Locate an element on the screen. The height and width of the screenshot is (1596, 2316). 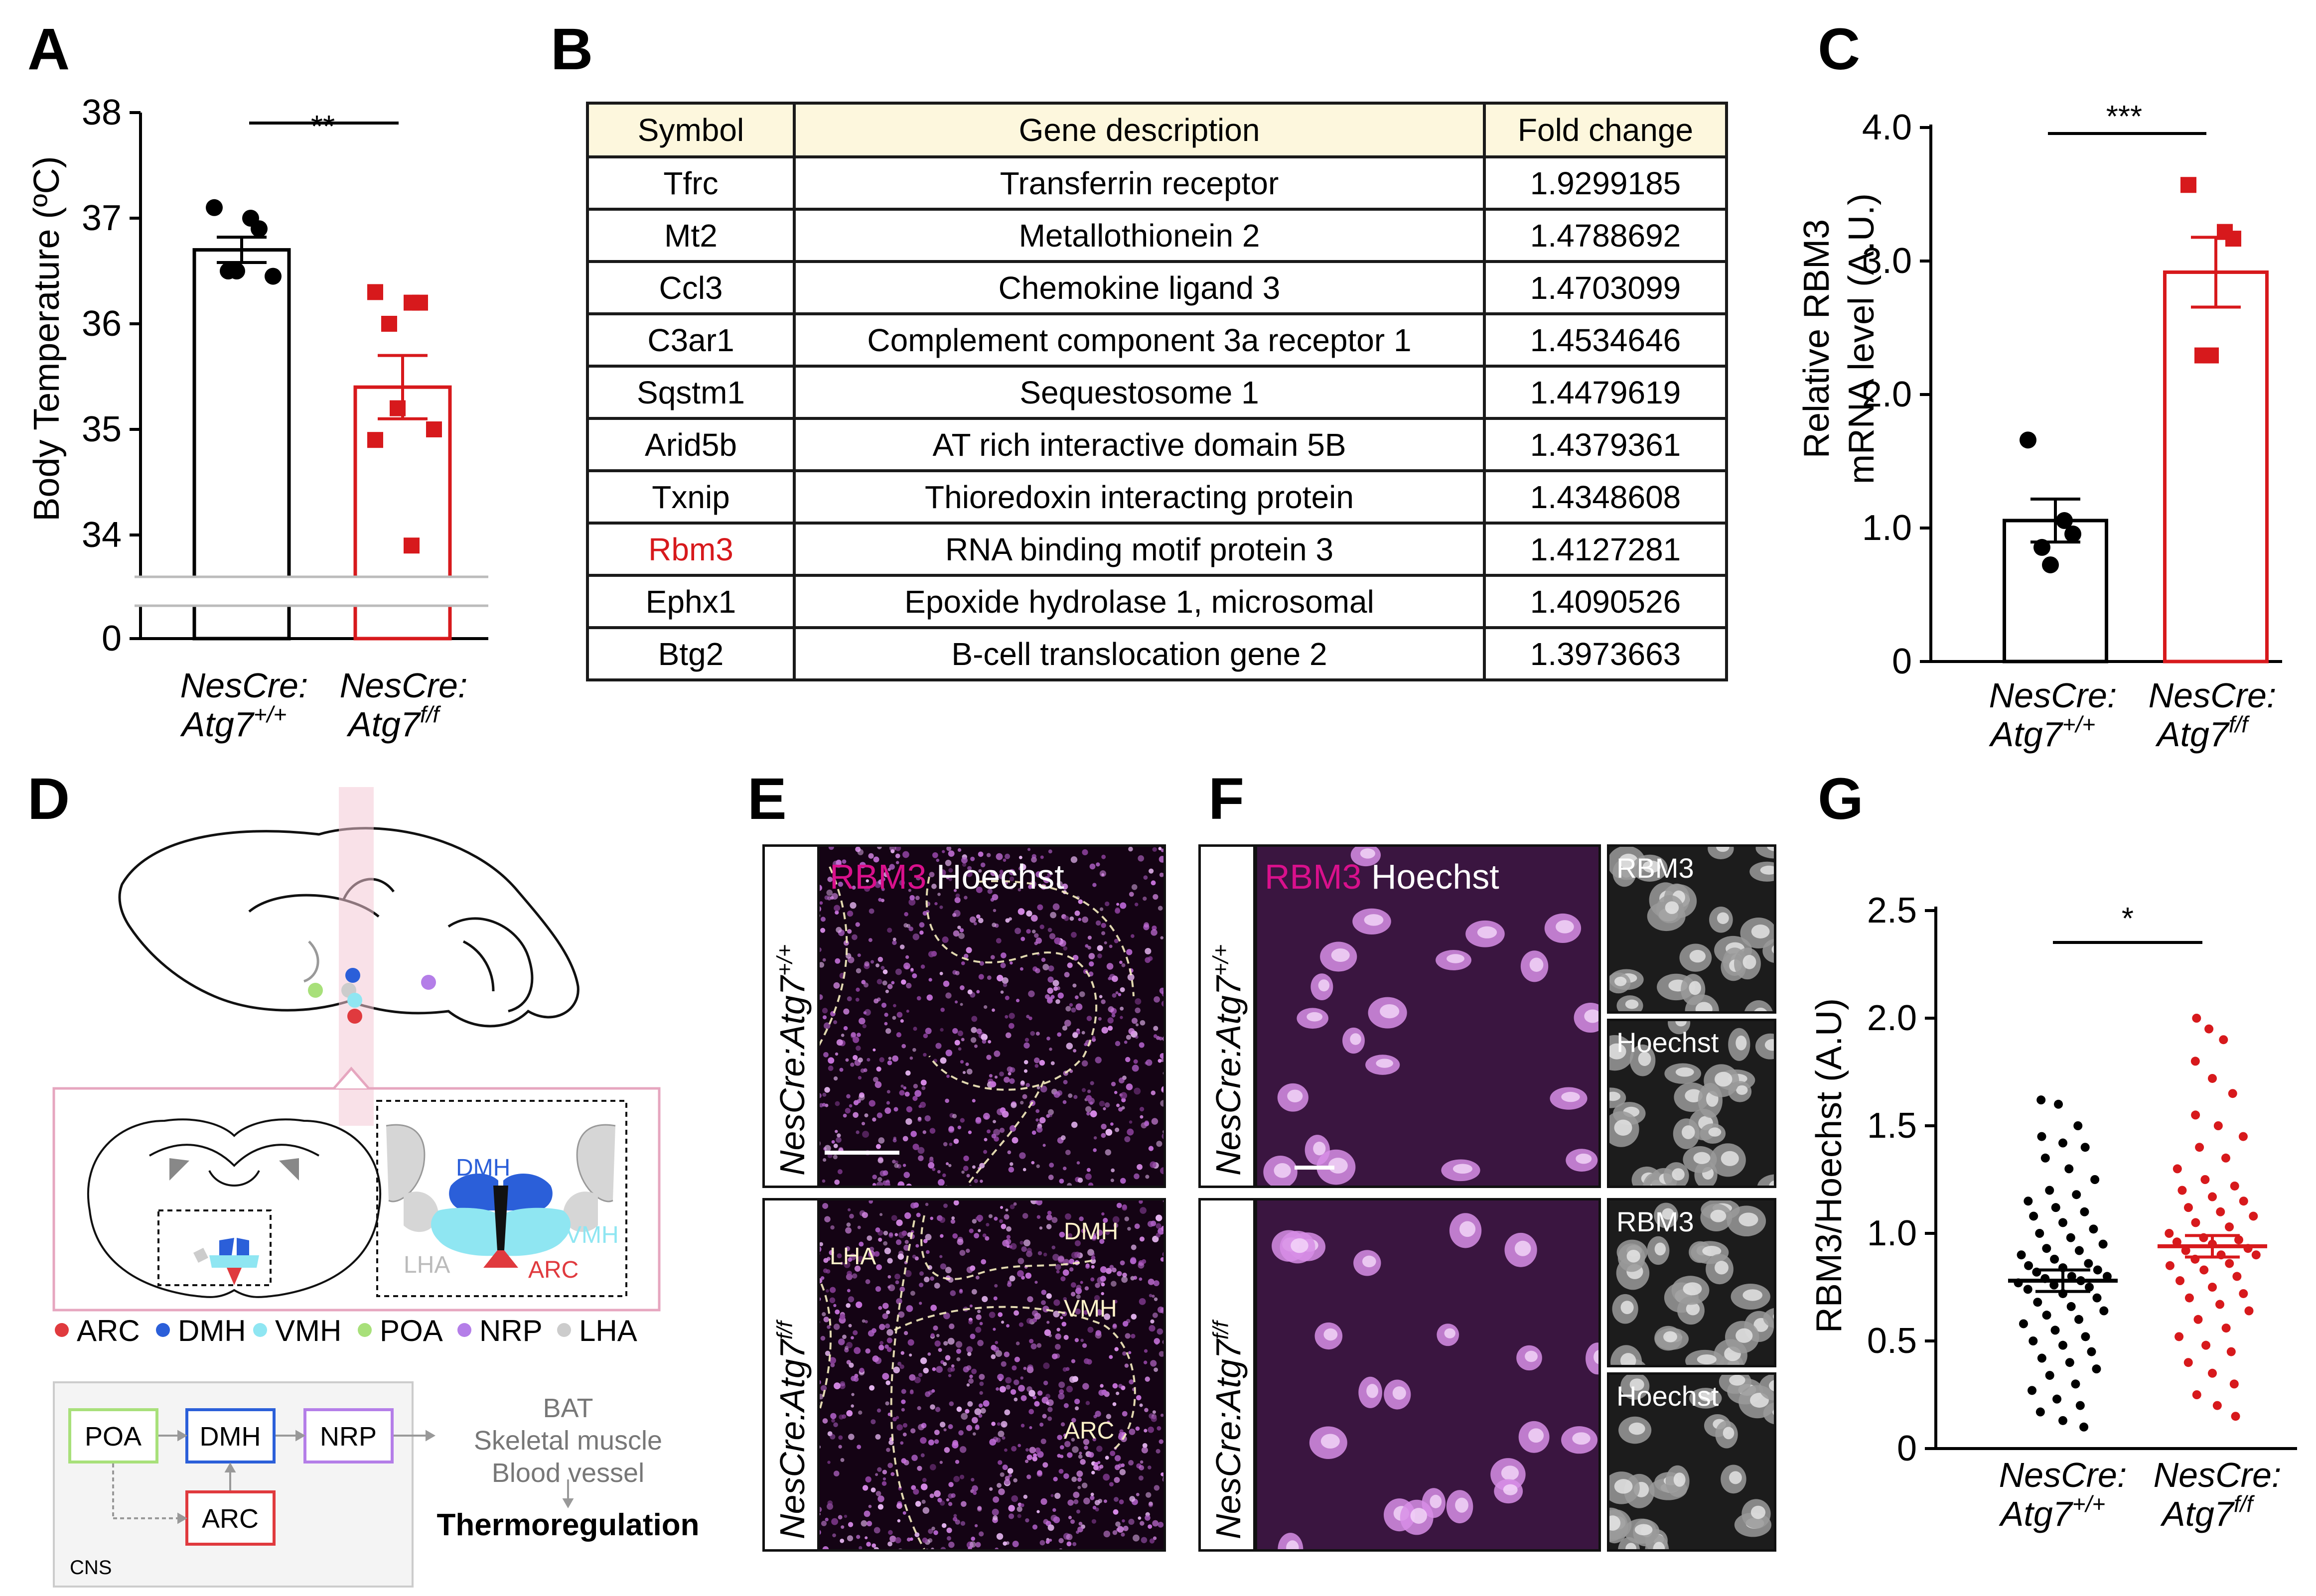
fold-change: 1.4703099 is located at coordinates (1605, 287).